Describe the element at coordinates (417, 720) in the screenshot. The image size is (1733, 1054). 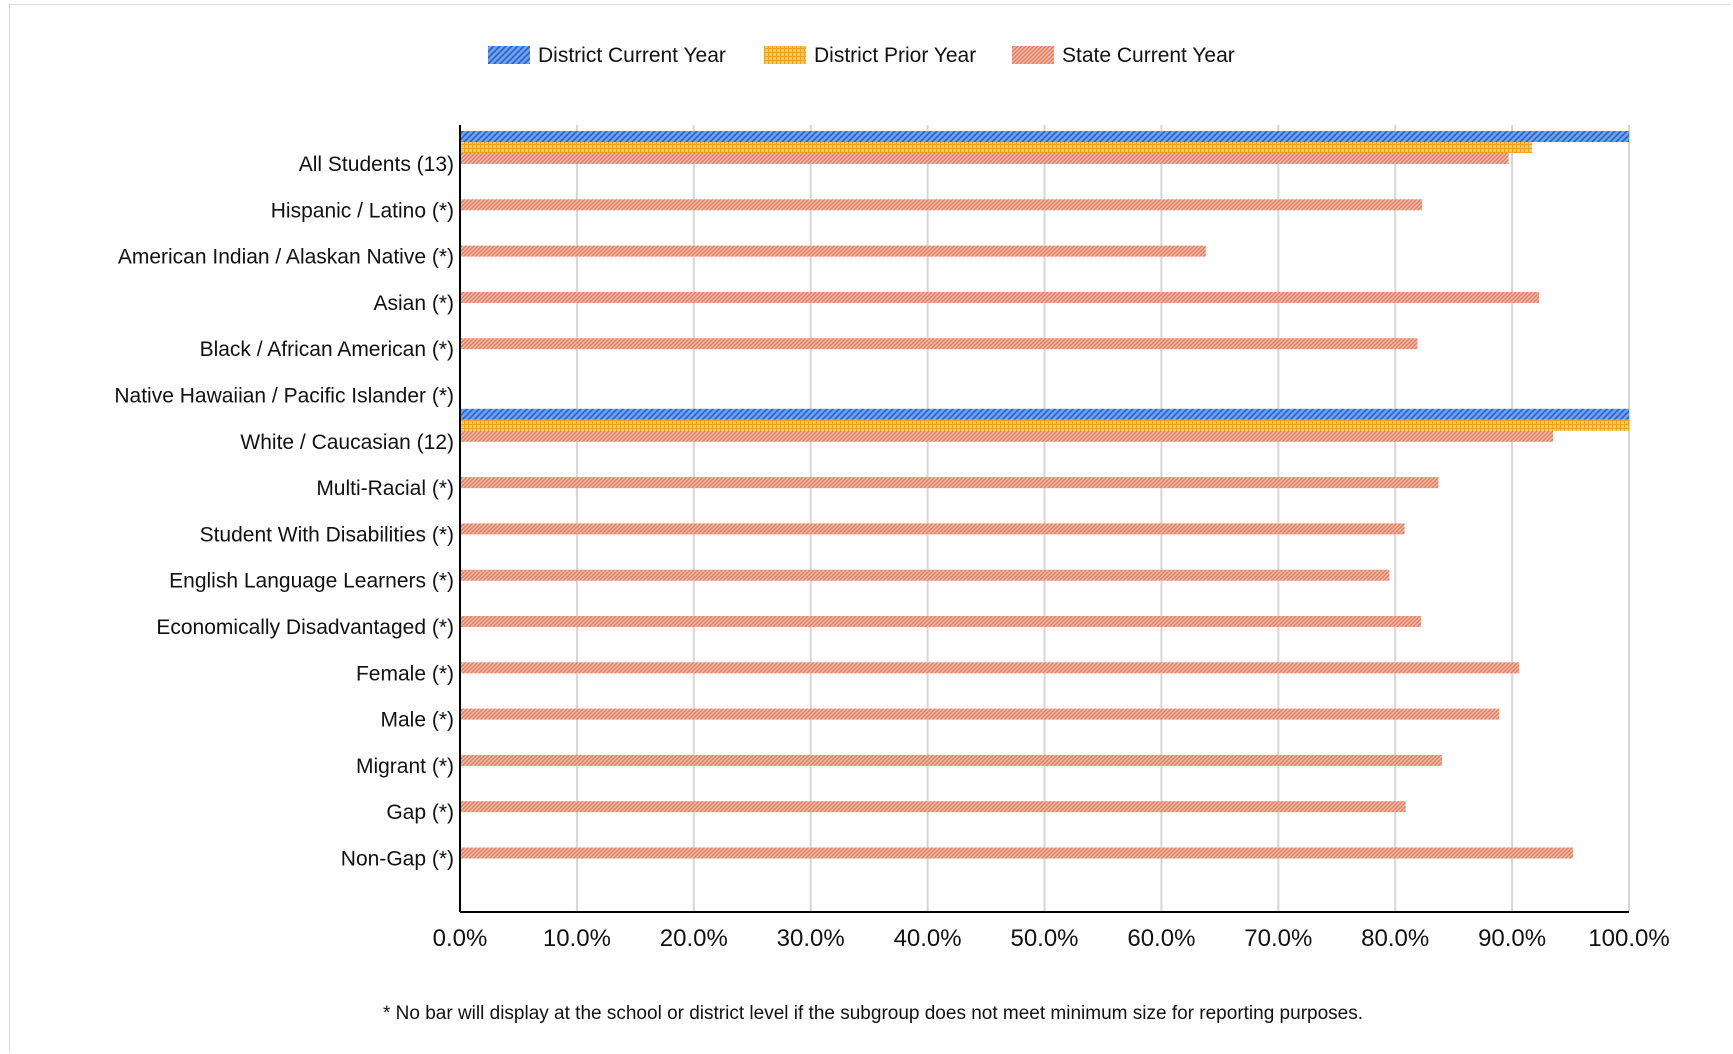
I see `category-label: Male (*)` at that location.